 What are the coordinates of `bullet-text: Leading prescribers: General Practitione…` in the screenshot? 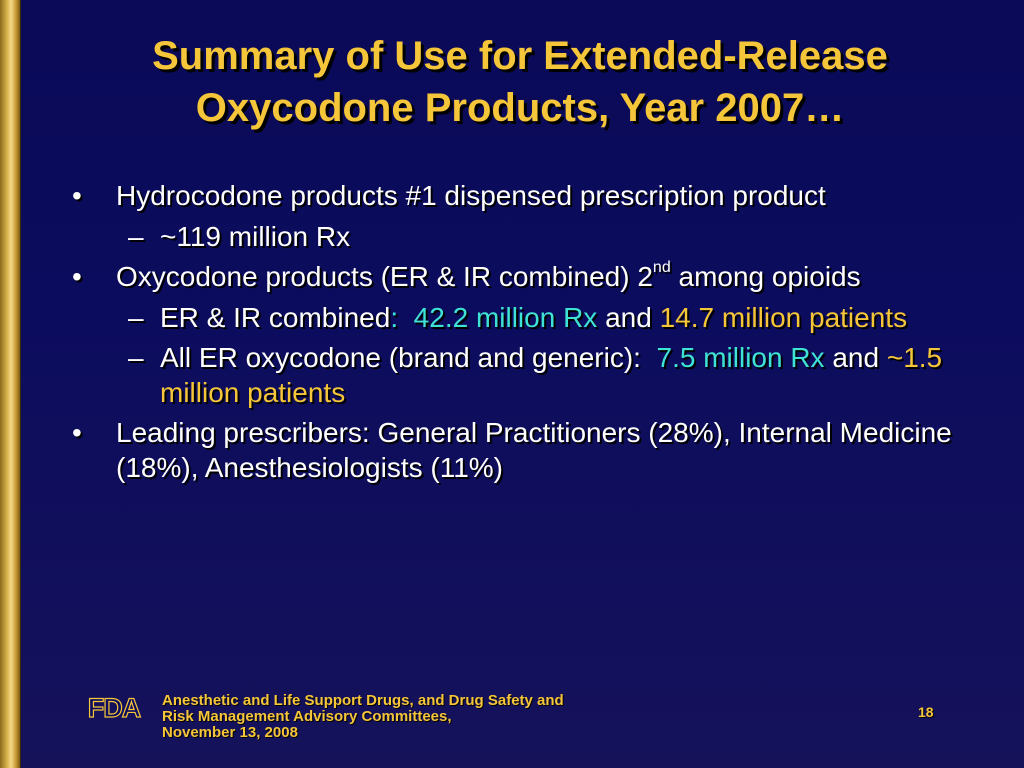 It's located at (534, 450).